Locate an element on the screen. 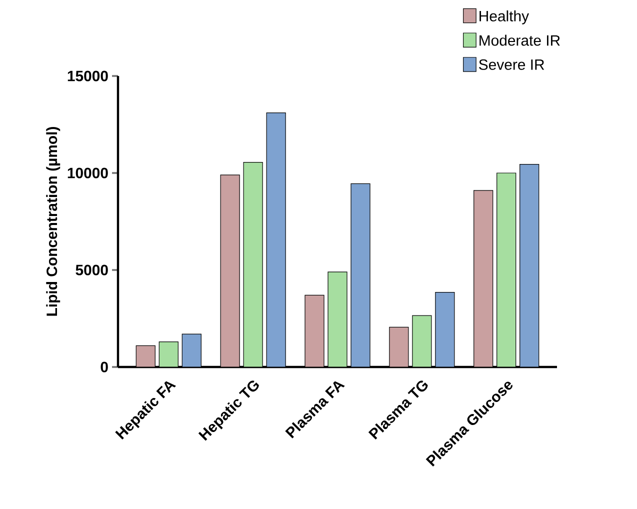 Image resolution: width=637 pixels, height=509 pixels. legend-label: Moderate IR is located at coordinates (520, 40).